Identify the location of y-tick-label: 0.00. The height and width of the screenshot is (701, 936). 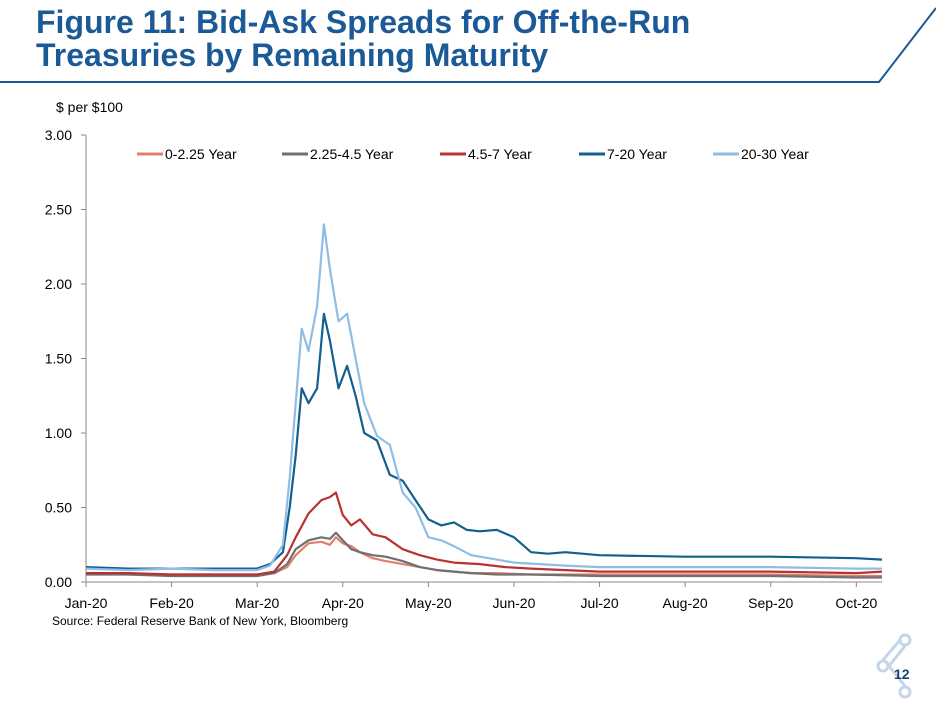
(58, 582).